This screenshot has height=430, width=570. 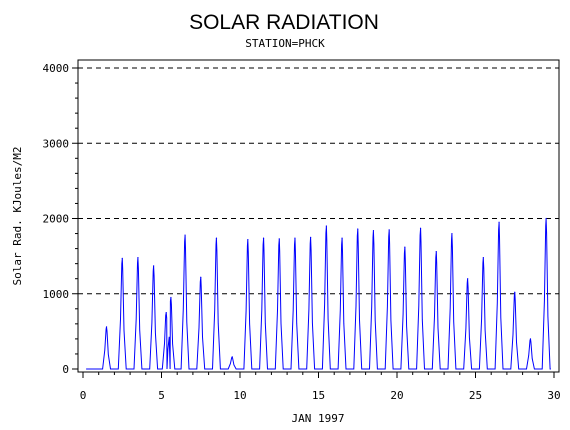 I want to click on x-tick-label: 30, so click(x=553, y=395).